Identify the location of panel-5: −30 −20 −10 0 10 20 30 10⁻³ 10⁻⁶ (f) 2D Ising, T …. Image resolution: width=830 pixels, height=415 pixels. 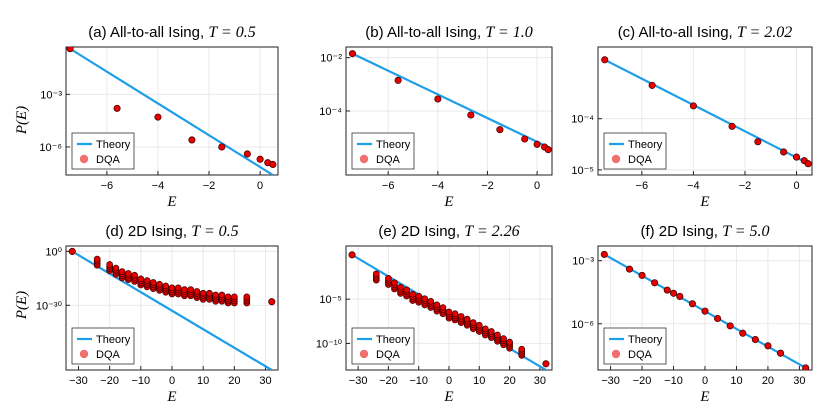
(692, 314).